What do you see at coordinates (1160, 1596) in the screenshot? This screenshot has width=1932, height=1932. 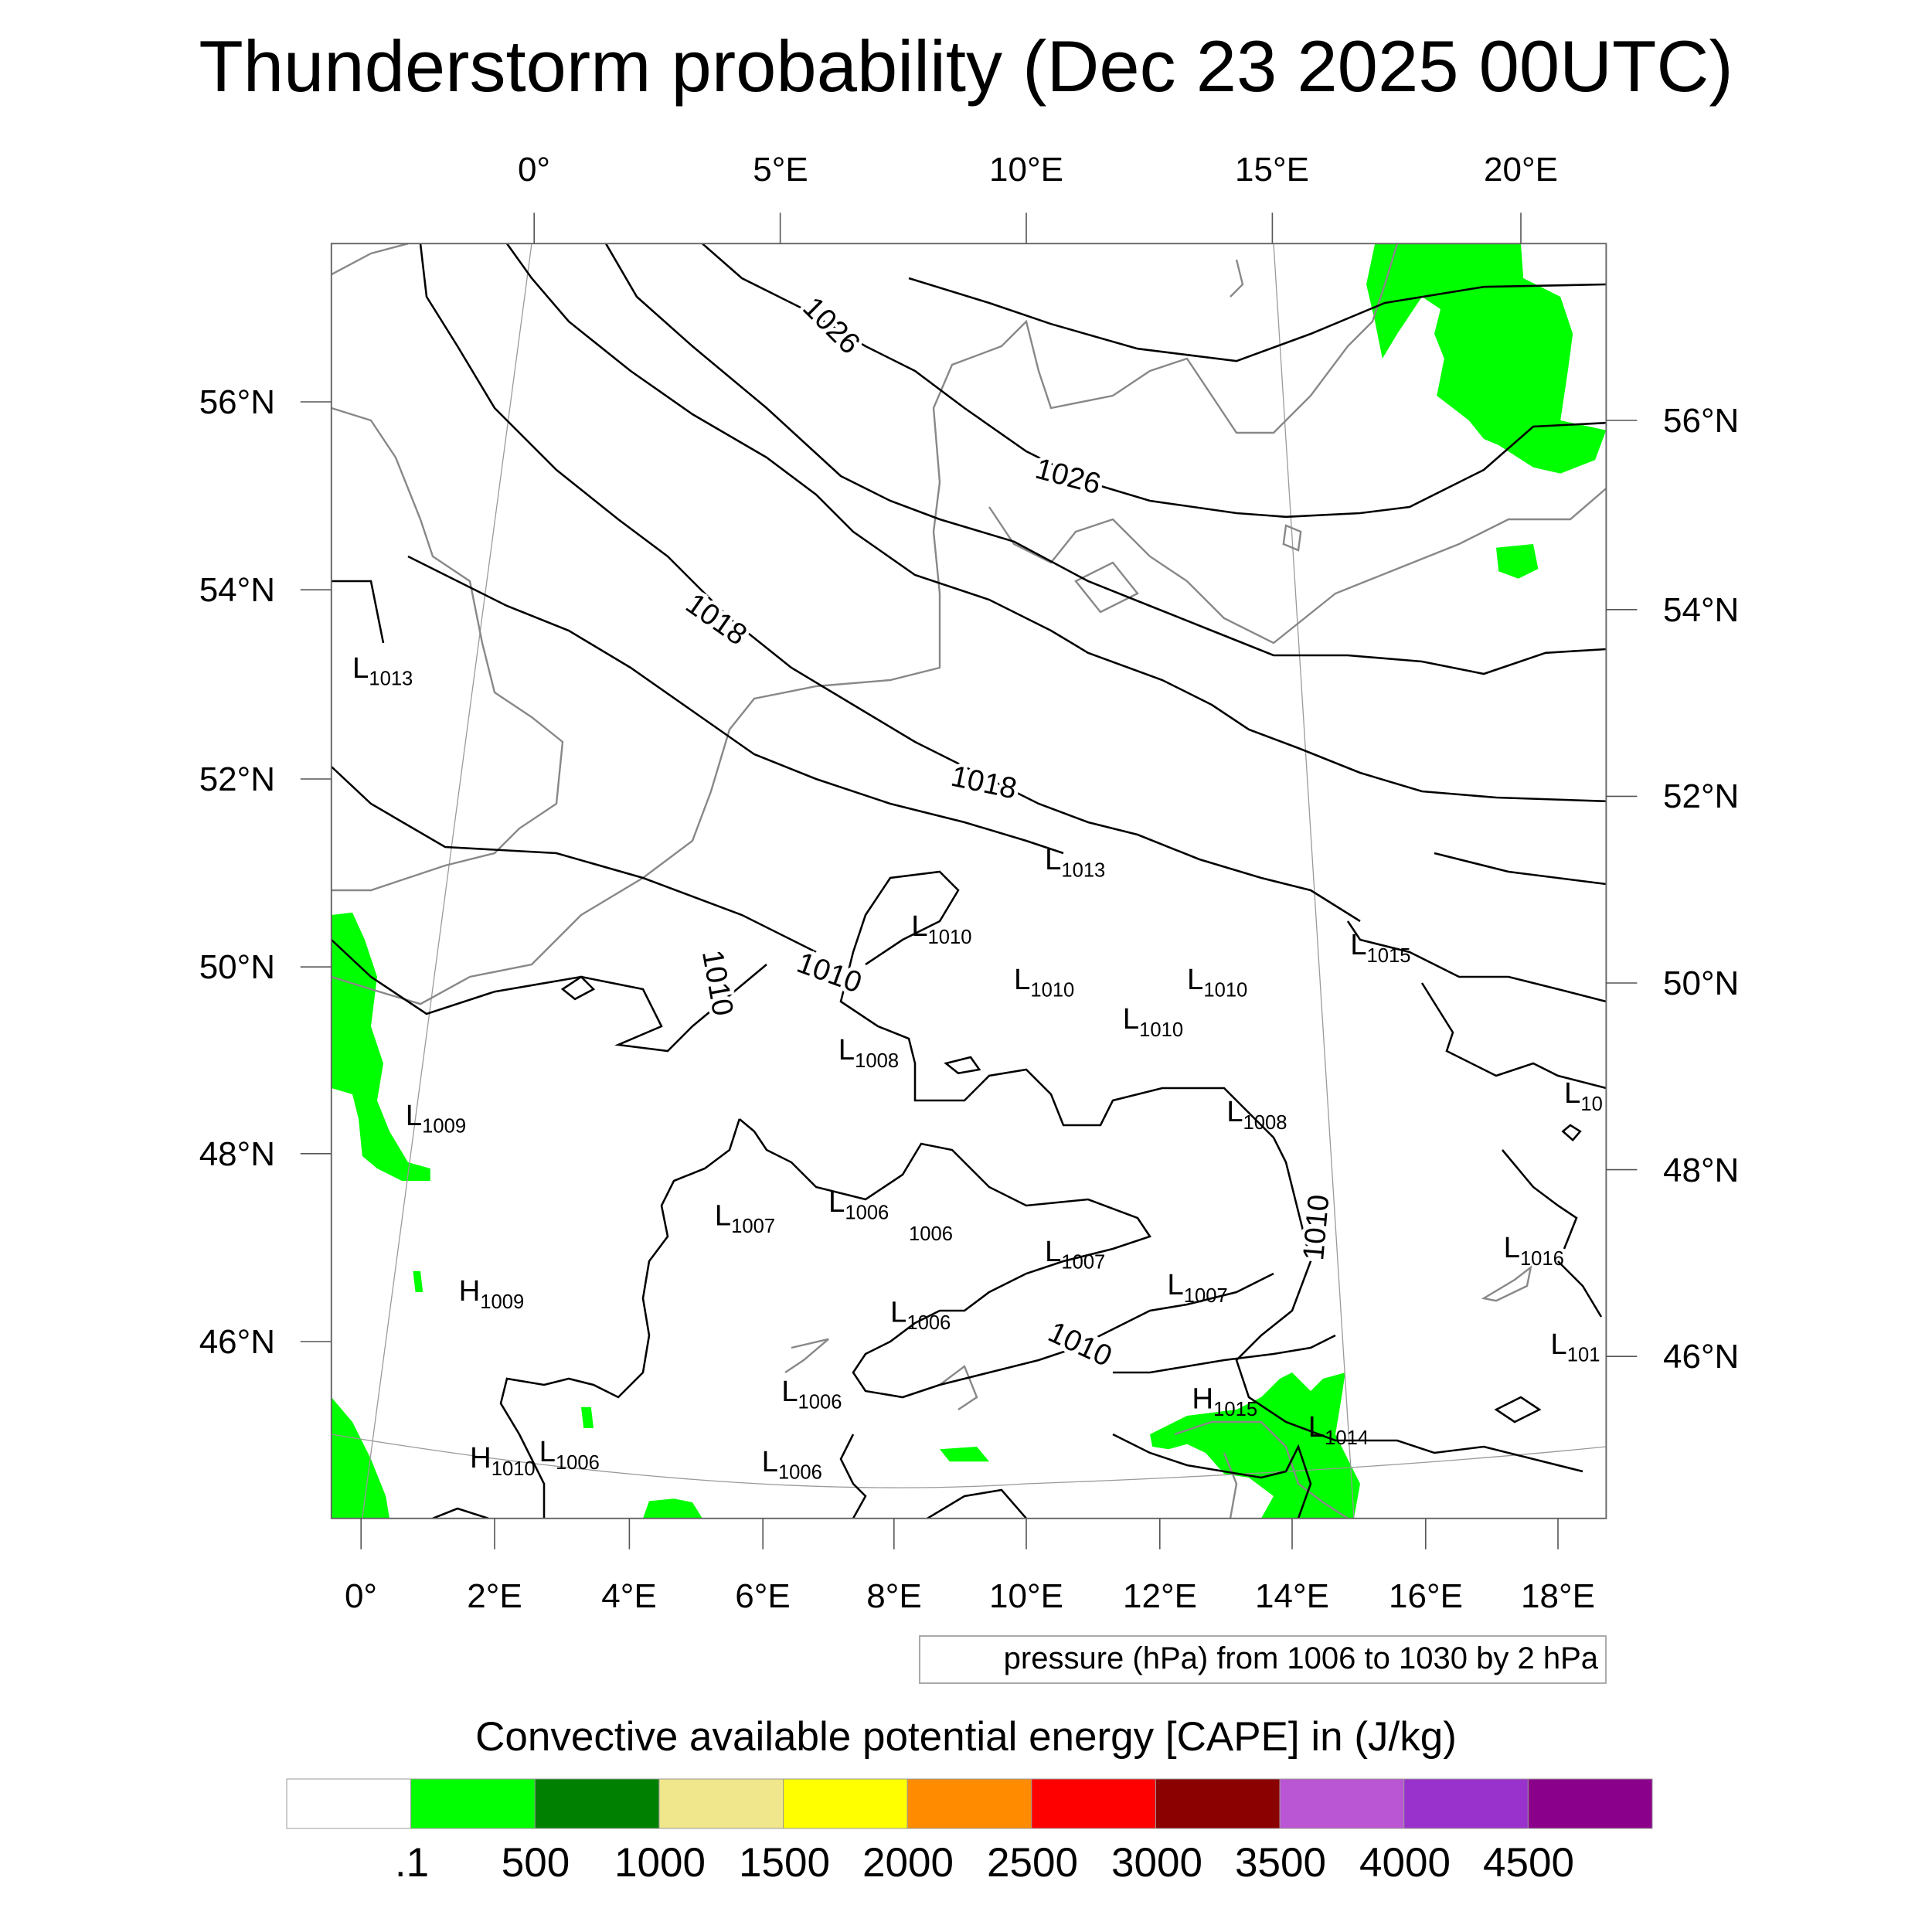 I see `lon-label: 12°E` at bounding box center [1160, 1596].